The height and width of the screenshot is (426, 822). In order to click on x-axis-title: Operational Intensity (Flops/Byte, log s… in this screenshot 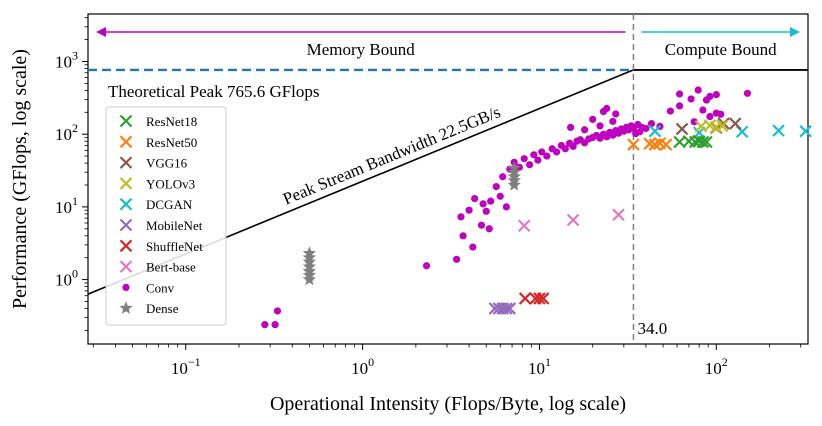, I will do `click(448, 404)`.